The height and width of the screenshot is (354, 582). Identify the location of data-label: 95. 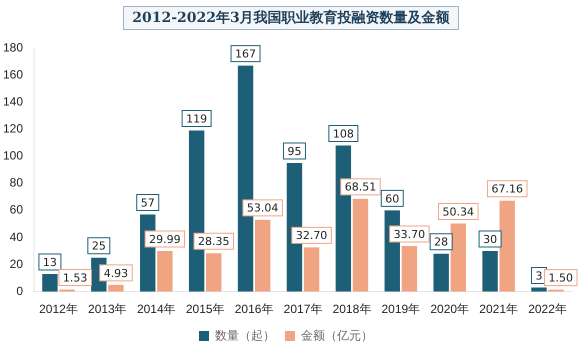
(294, 151).